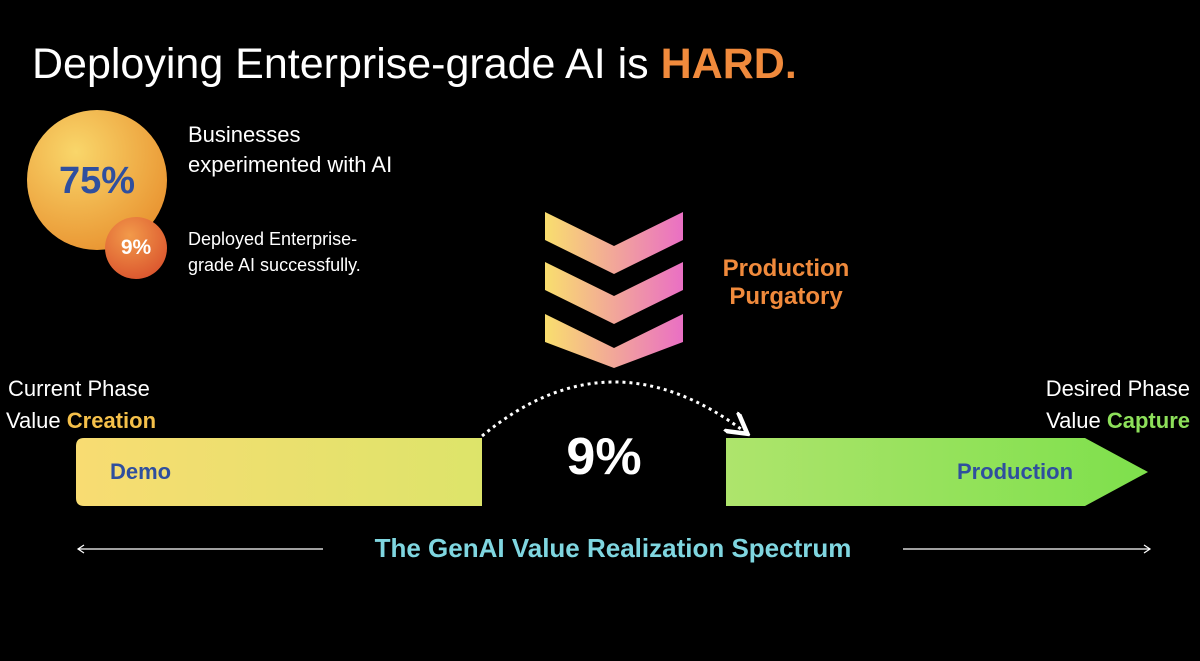 Image resolution: width=1200 pixels, height=661 pixels. Describe the element at coordinates (1148, 420) in the screenshot. I see `phase-emphasis: Capture` at that location.